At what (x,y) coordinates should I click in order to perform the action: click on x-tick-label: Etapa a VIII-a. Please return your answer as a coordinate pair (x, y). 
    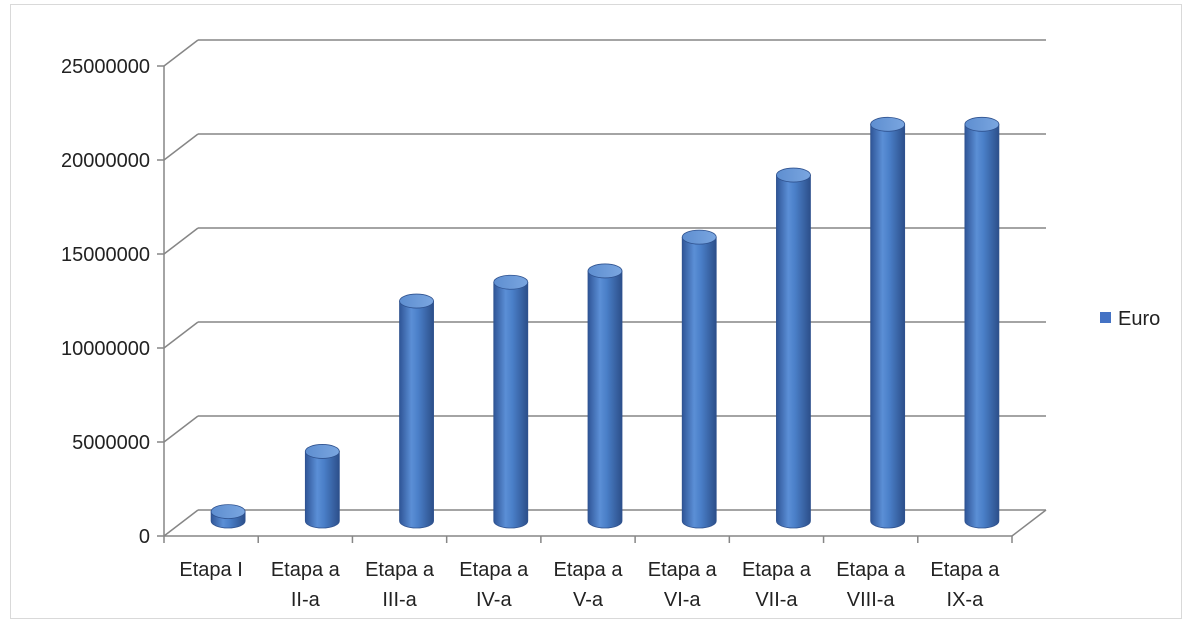
    Looking at the image, I should click on (871, 585).